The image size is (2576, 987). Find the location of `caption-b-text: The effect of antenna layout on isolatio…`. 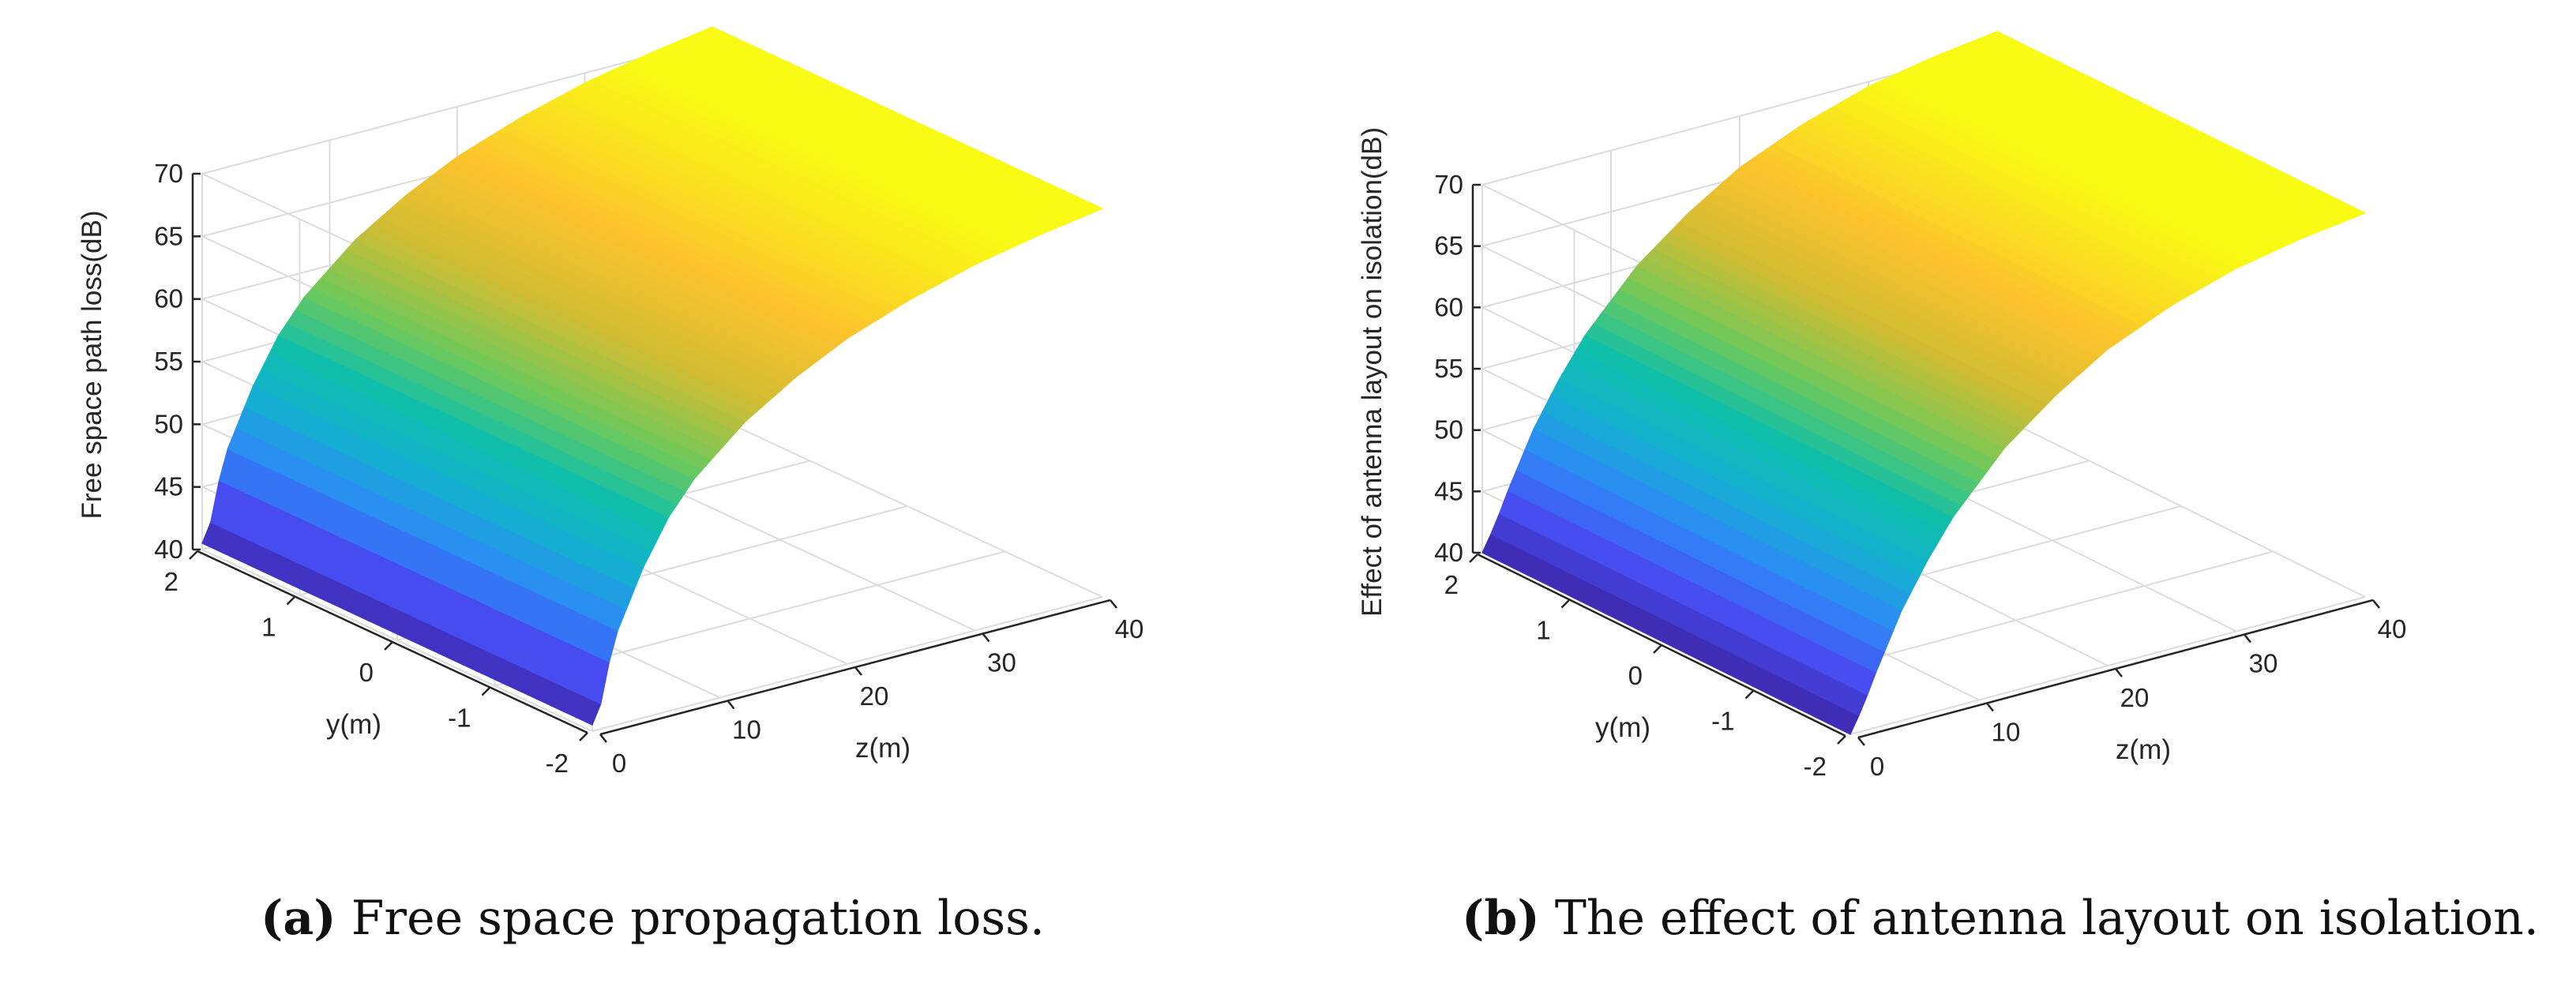

caption-b-text: The effect of antenna layout on isolatio… is located at coordinates (2046, 918).